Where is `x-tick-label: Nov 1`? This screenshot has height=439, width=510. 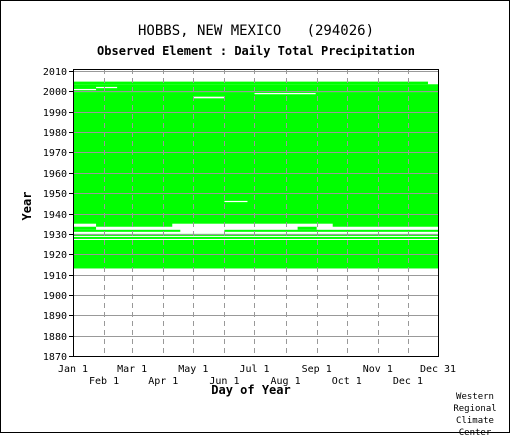 x-tick-label: Nov 1 is located at coordinates (378, 369).